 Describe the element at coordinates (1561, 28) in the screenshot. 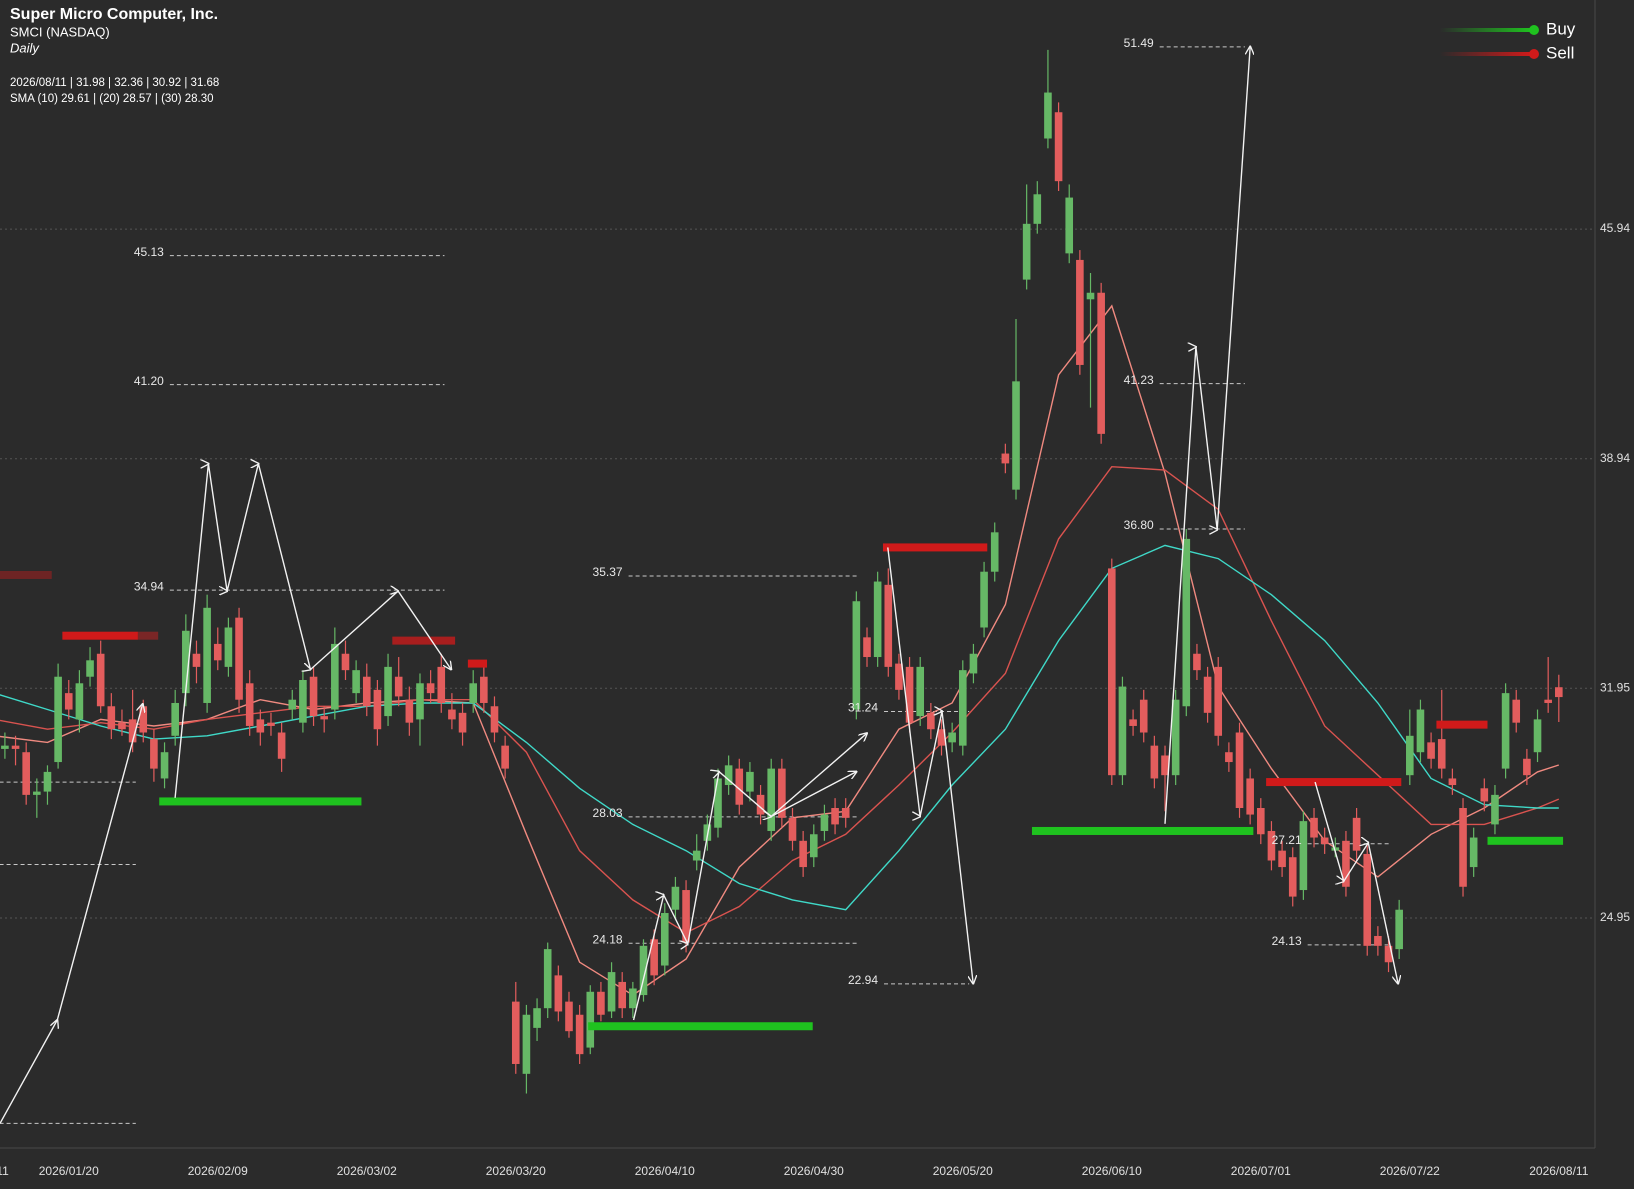

I see `legend-label: Buy` at that location.